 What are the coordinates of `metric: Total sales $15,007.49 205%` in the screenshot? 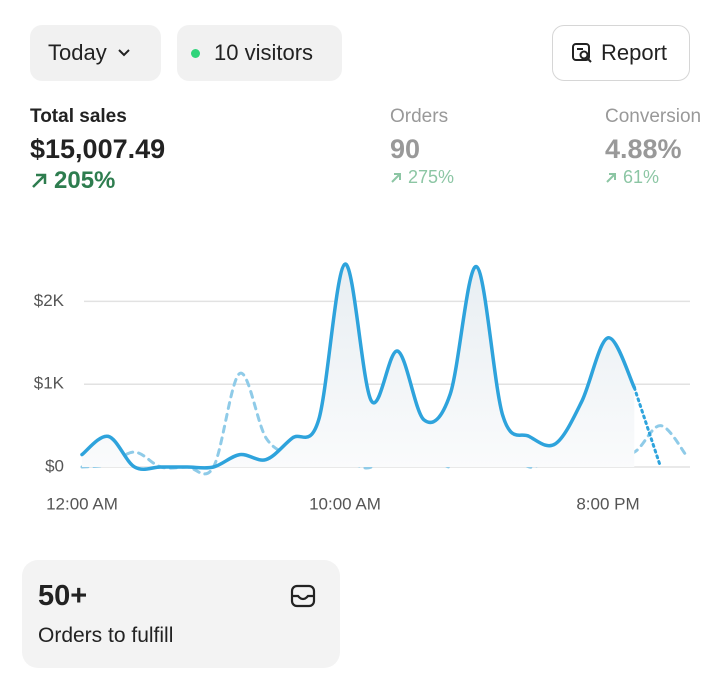 It's located at (97, 150).